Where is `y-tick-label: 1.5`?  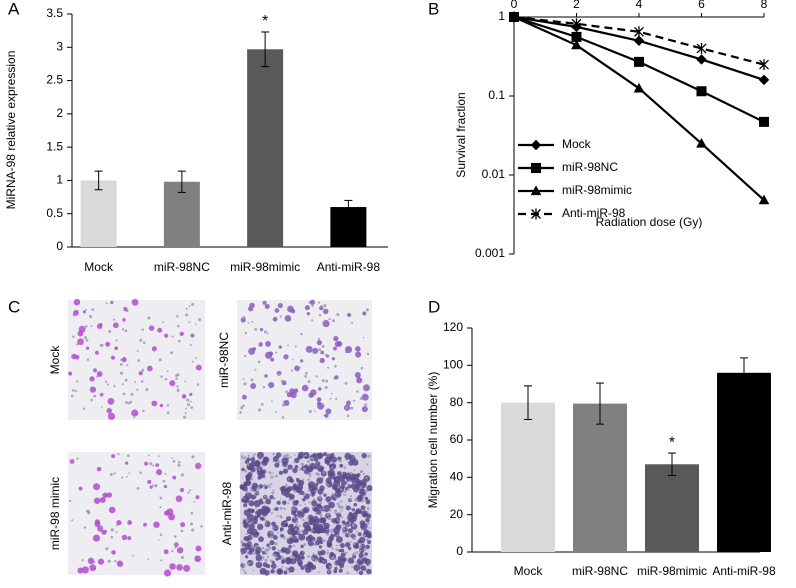
y-tick-label: 1.5 is located at coordinates (54, 146).